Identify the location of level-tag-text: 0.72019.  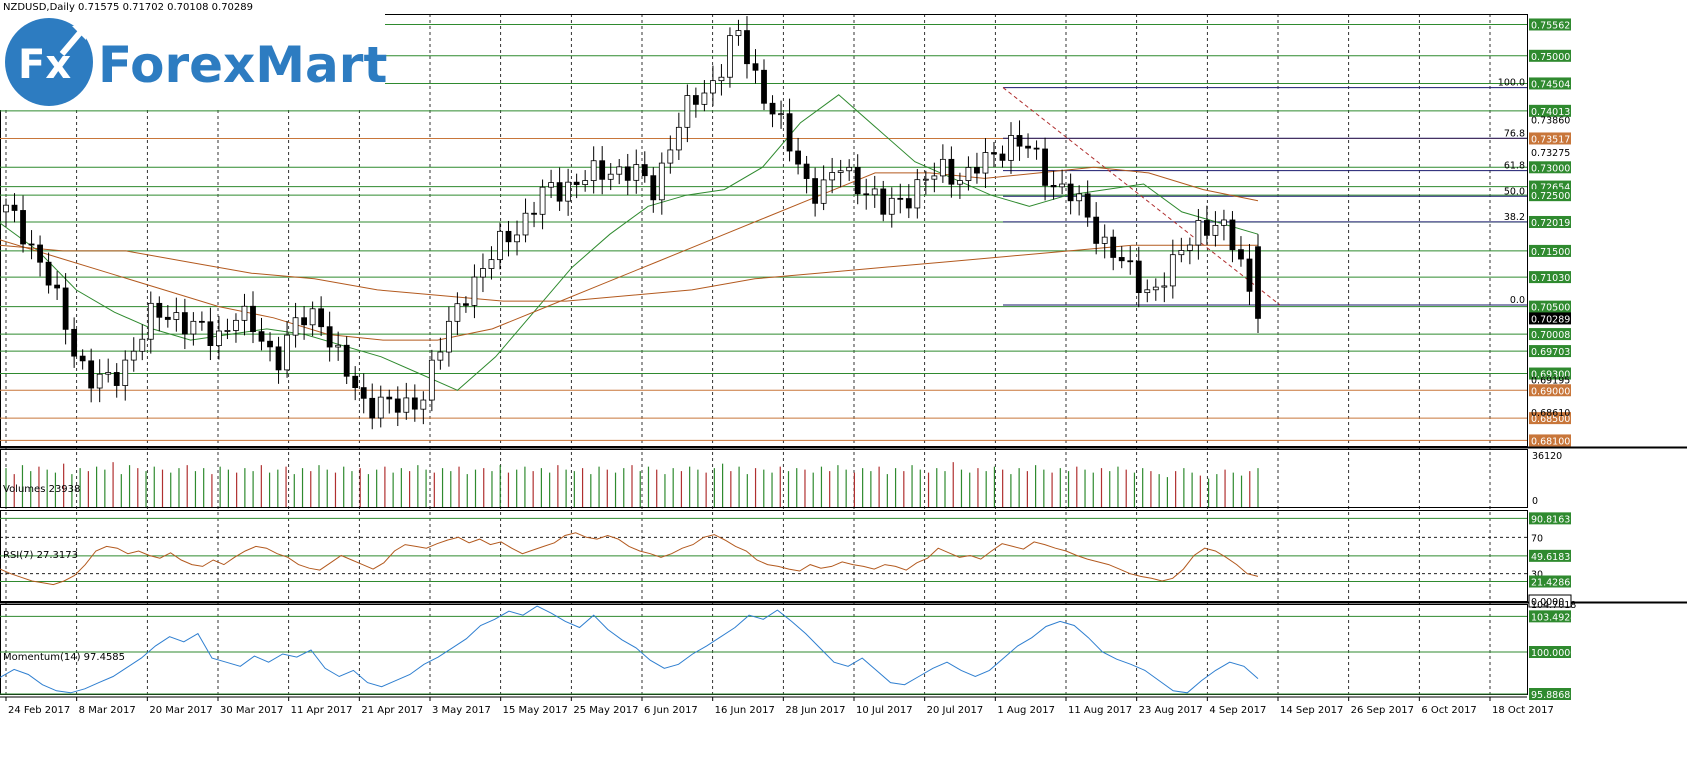
(1550, 223).